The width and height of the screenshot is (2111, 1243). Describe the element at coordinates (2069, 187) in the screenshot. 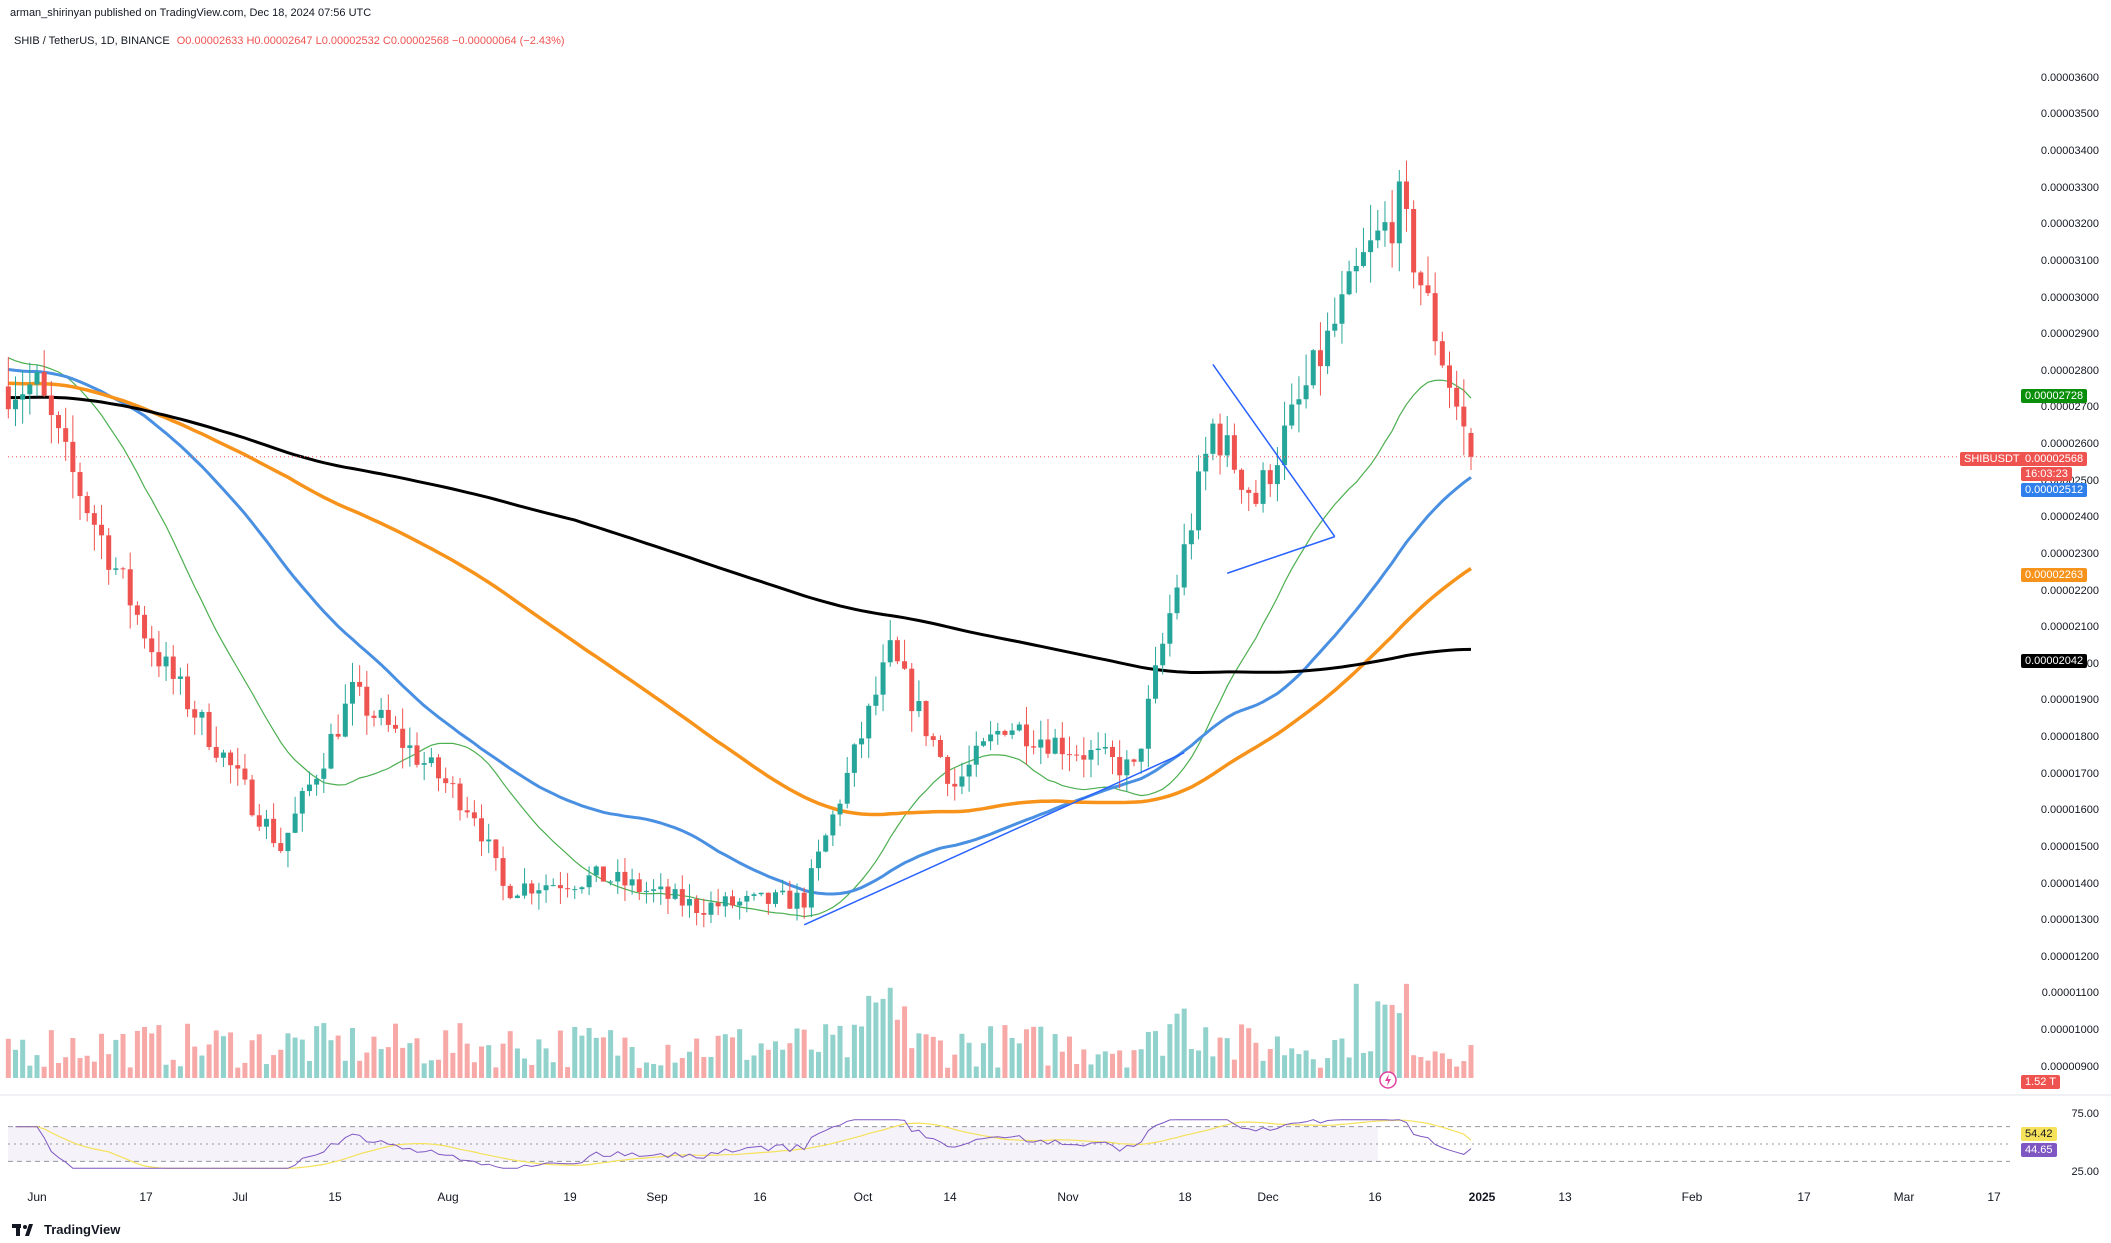

I see `price-axis-tick: 0.00003300` at that location.